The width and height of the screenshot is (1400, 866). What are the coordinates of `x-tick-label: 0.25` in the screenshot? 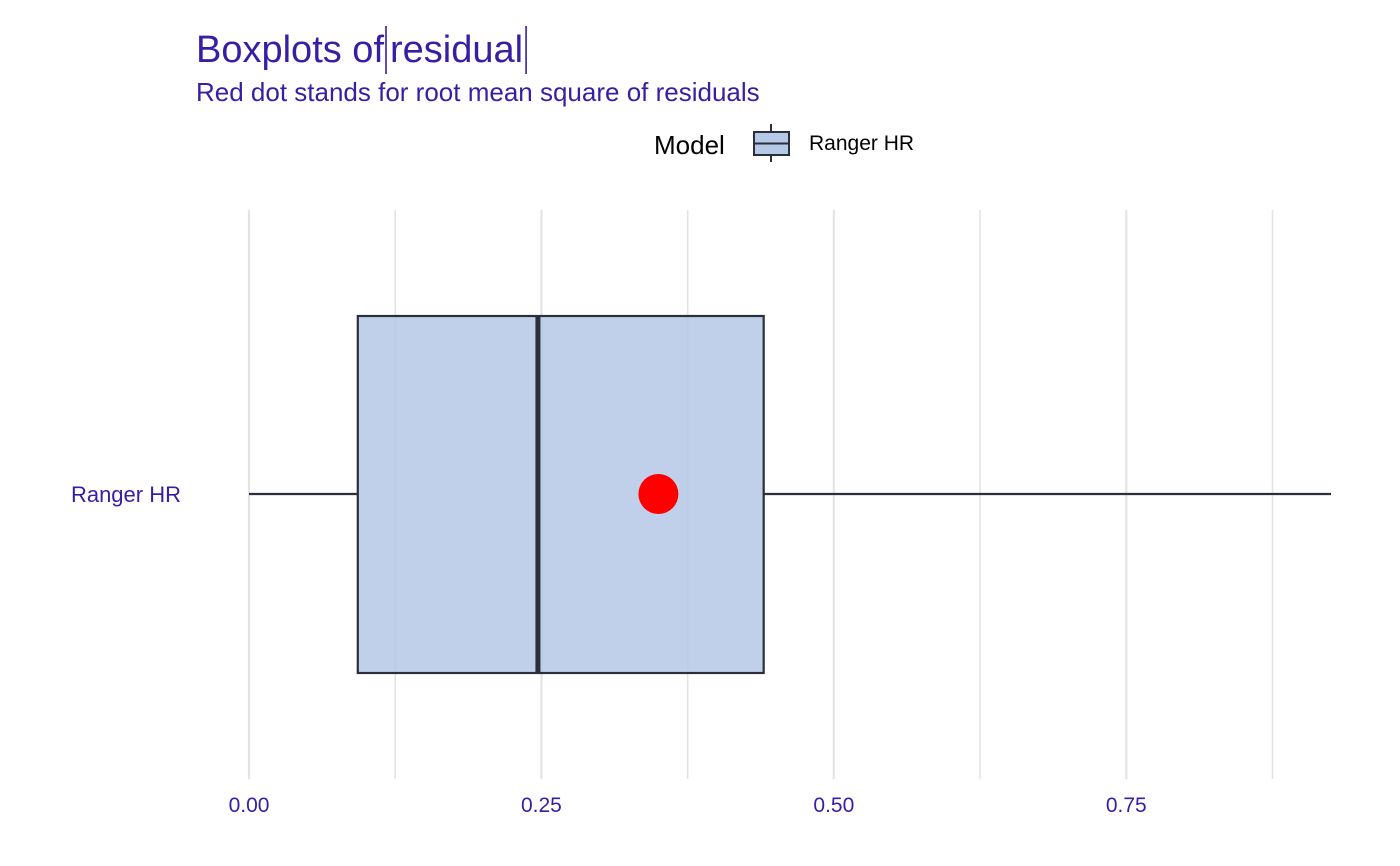 It's located at (541, 805).